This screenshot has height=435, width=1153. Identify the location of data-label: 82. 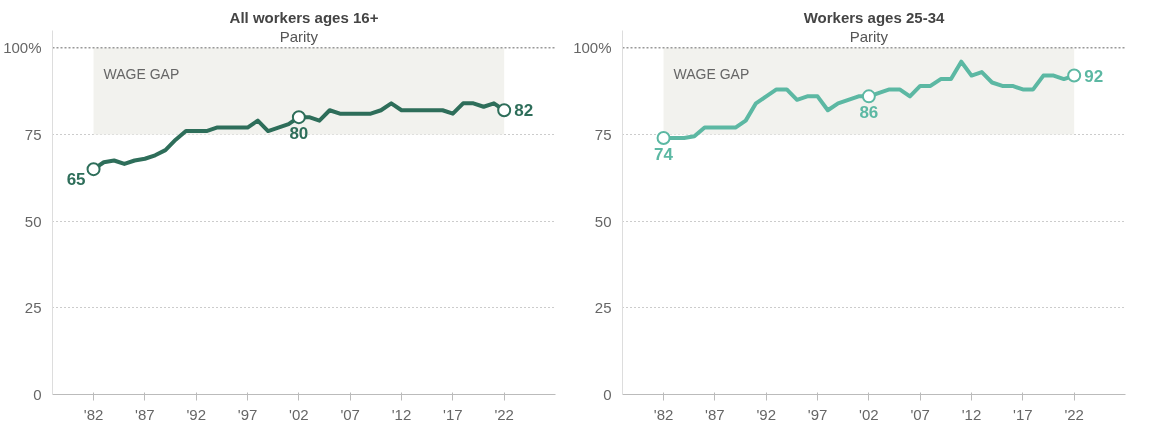
(524, 111).